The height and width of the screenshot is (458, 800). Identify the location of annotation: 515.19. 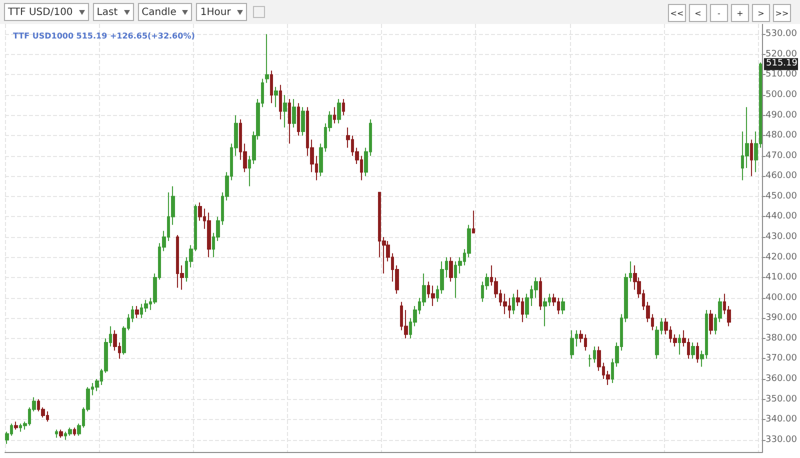
(782, 63).